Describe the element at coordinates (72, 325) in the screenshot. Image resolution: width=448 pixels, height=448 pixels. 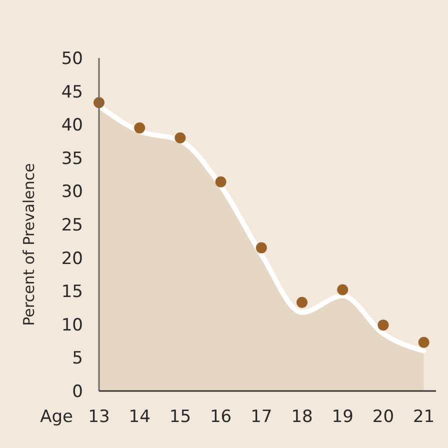
I see `y-tick-label: 10` at that location.